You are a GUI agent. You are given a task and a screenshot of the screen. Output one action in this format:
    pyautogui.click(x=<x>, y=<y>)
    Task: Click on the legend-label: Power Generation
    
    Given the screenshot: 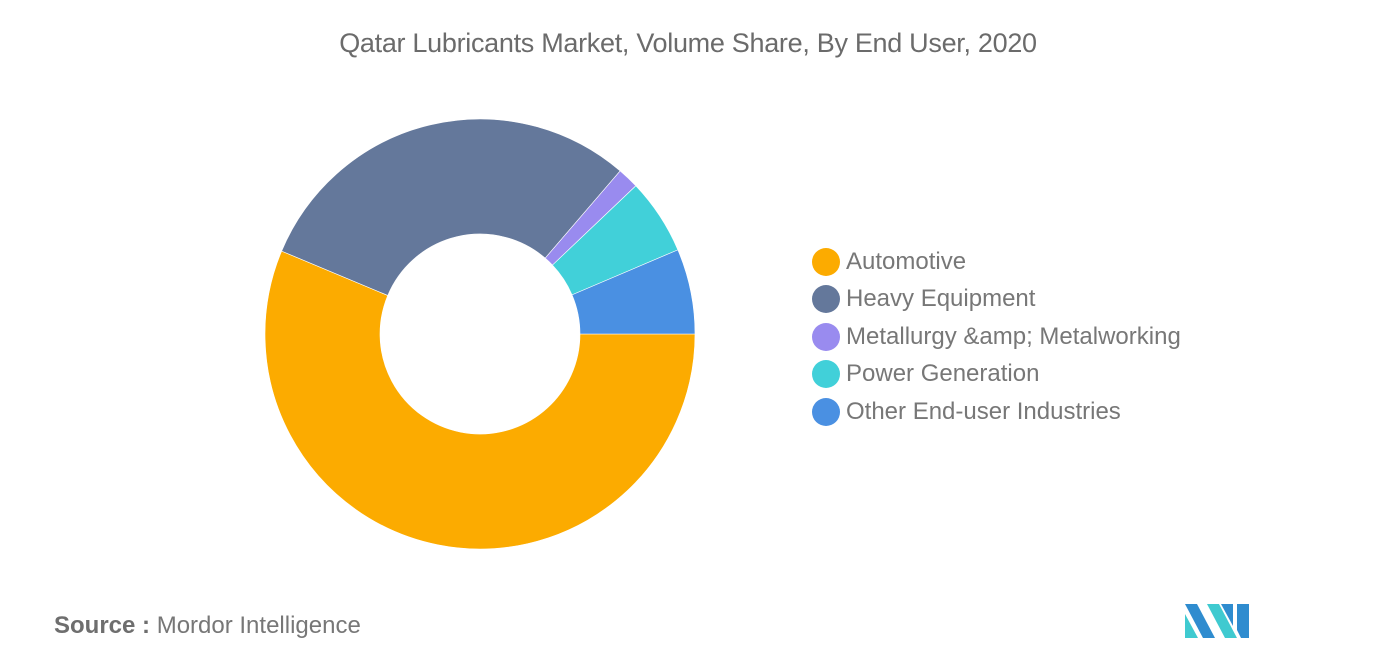 What is the action you would take?
    pyautogui.click(x=943, y=374)
    